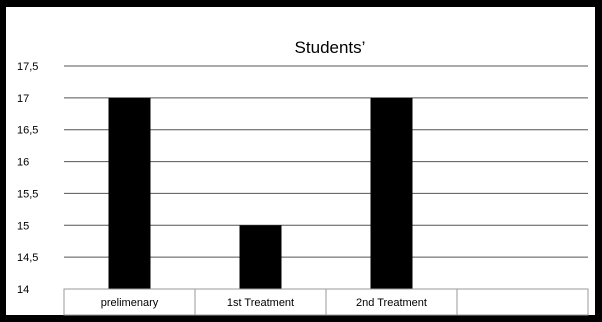 This screenshot has height=322, width=602. Describe the element at coordinates (23, 226) in the screenshot. I see `y-tick-label: 15` at that location.